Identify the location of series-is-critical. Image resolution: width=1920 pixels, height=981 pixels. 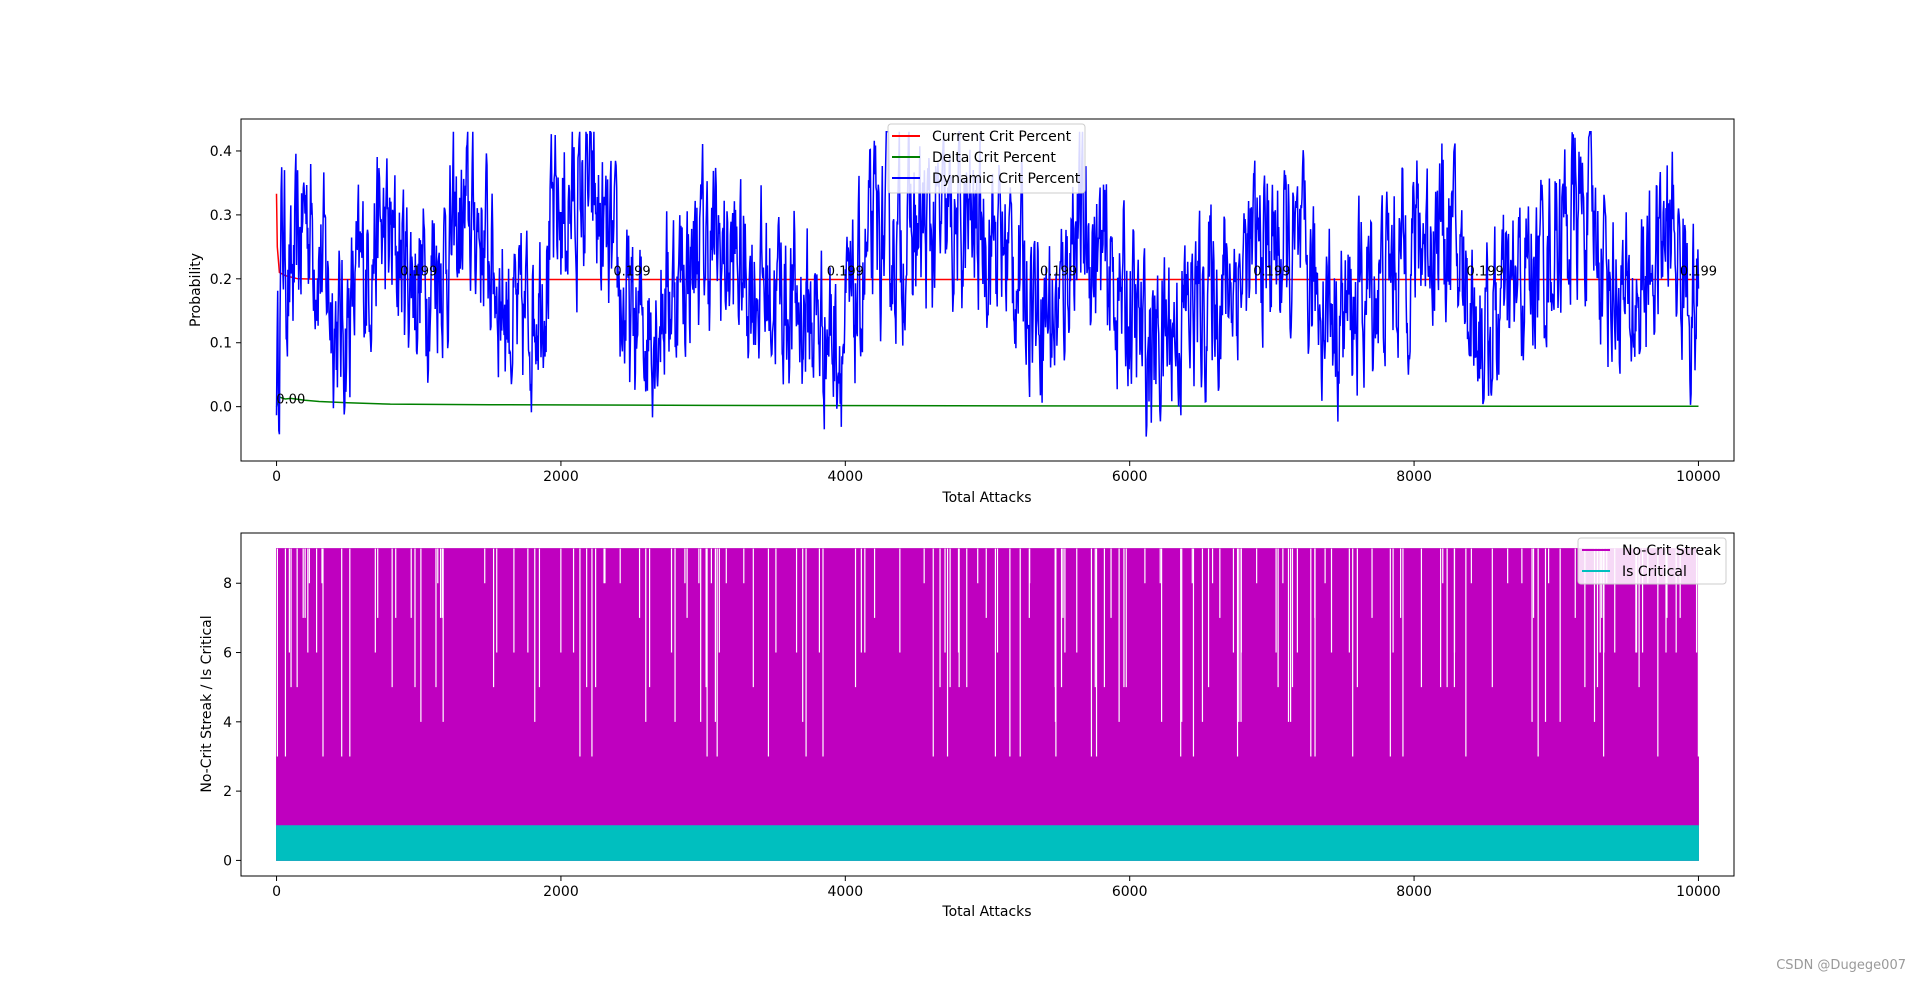
(987, 843).